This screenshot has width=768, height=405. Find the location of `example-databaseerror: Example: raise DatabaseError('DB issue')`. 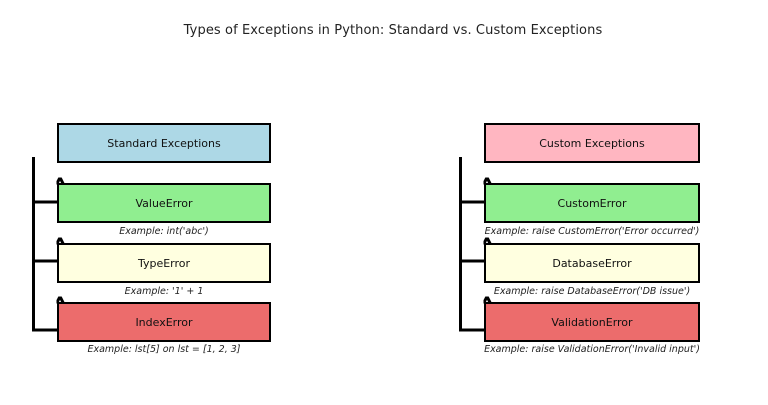

example-databaseerror: Example: raise DatabaseError('DB issue') is located at coordinates (592, 291).